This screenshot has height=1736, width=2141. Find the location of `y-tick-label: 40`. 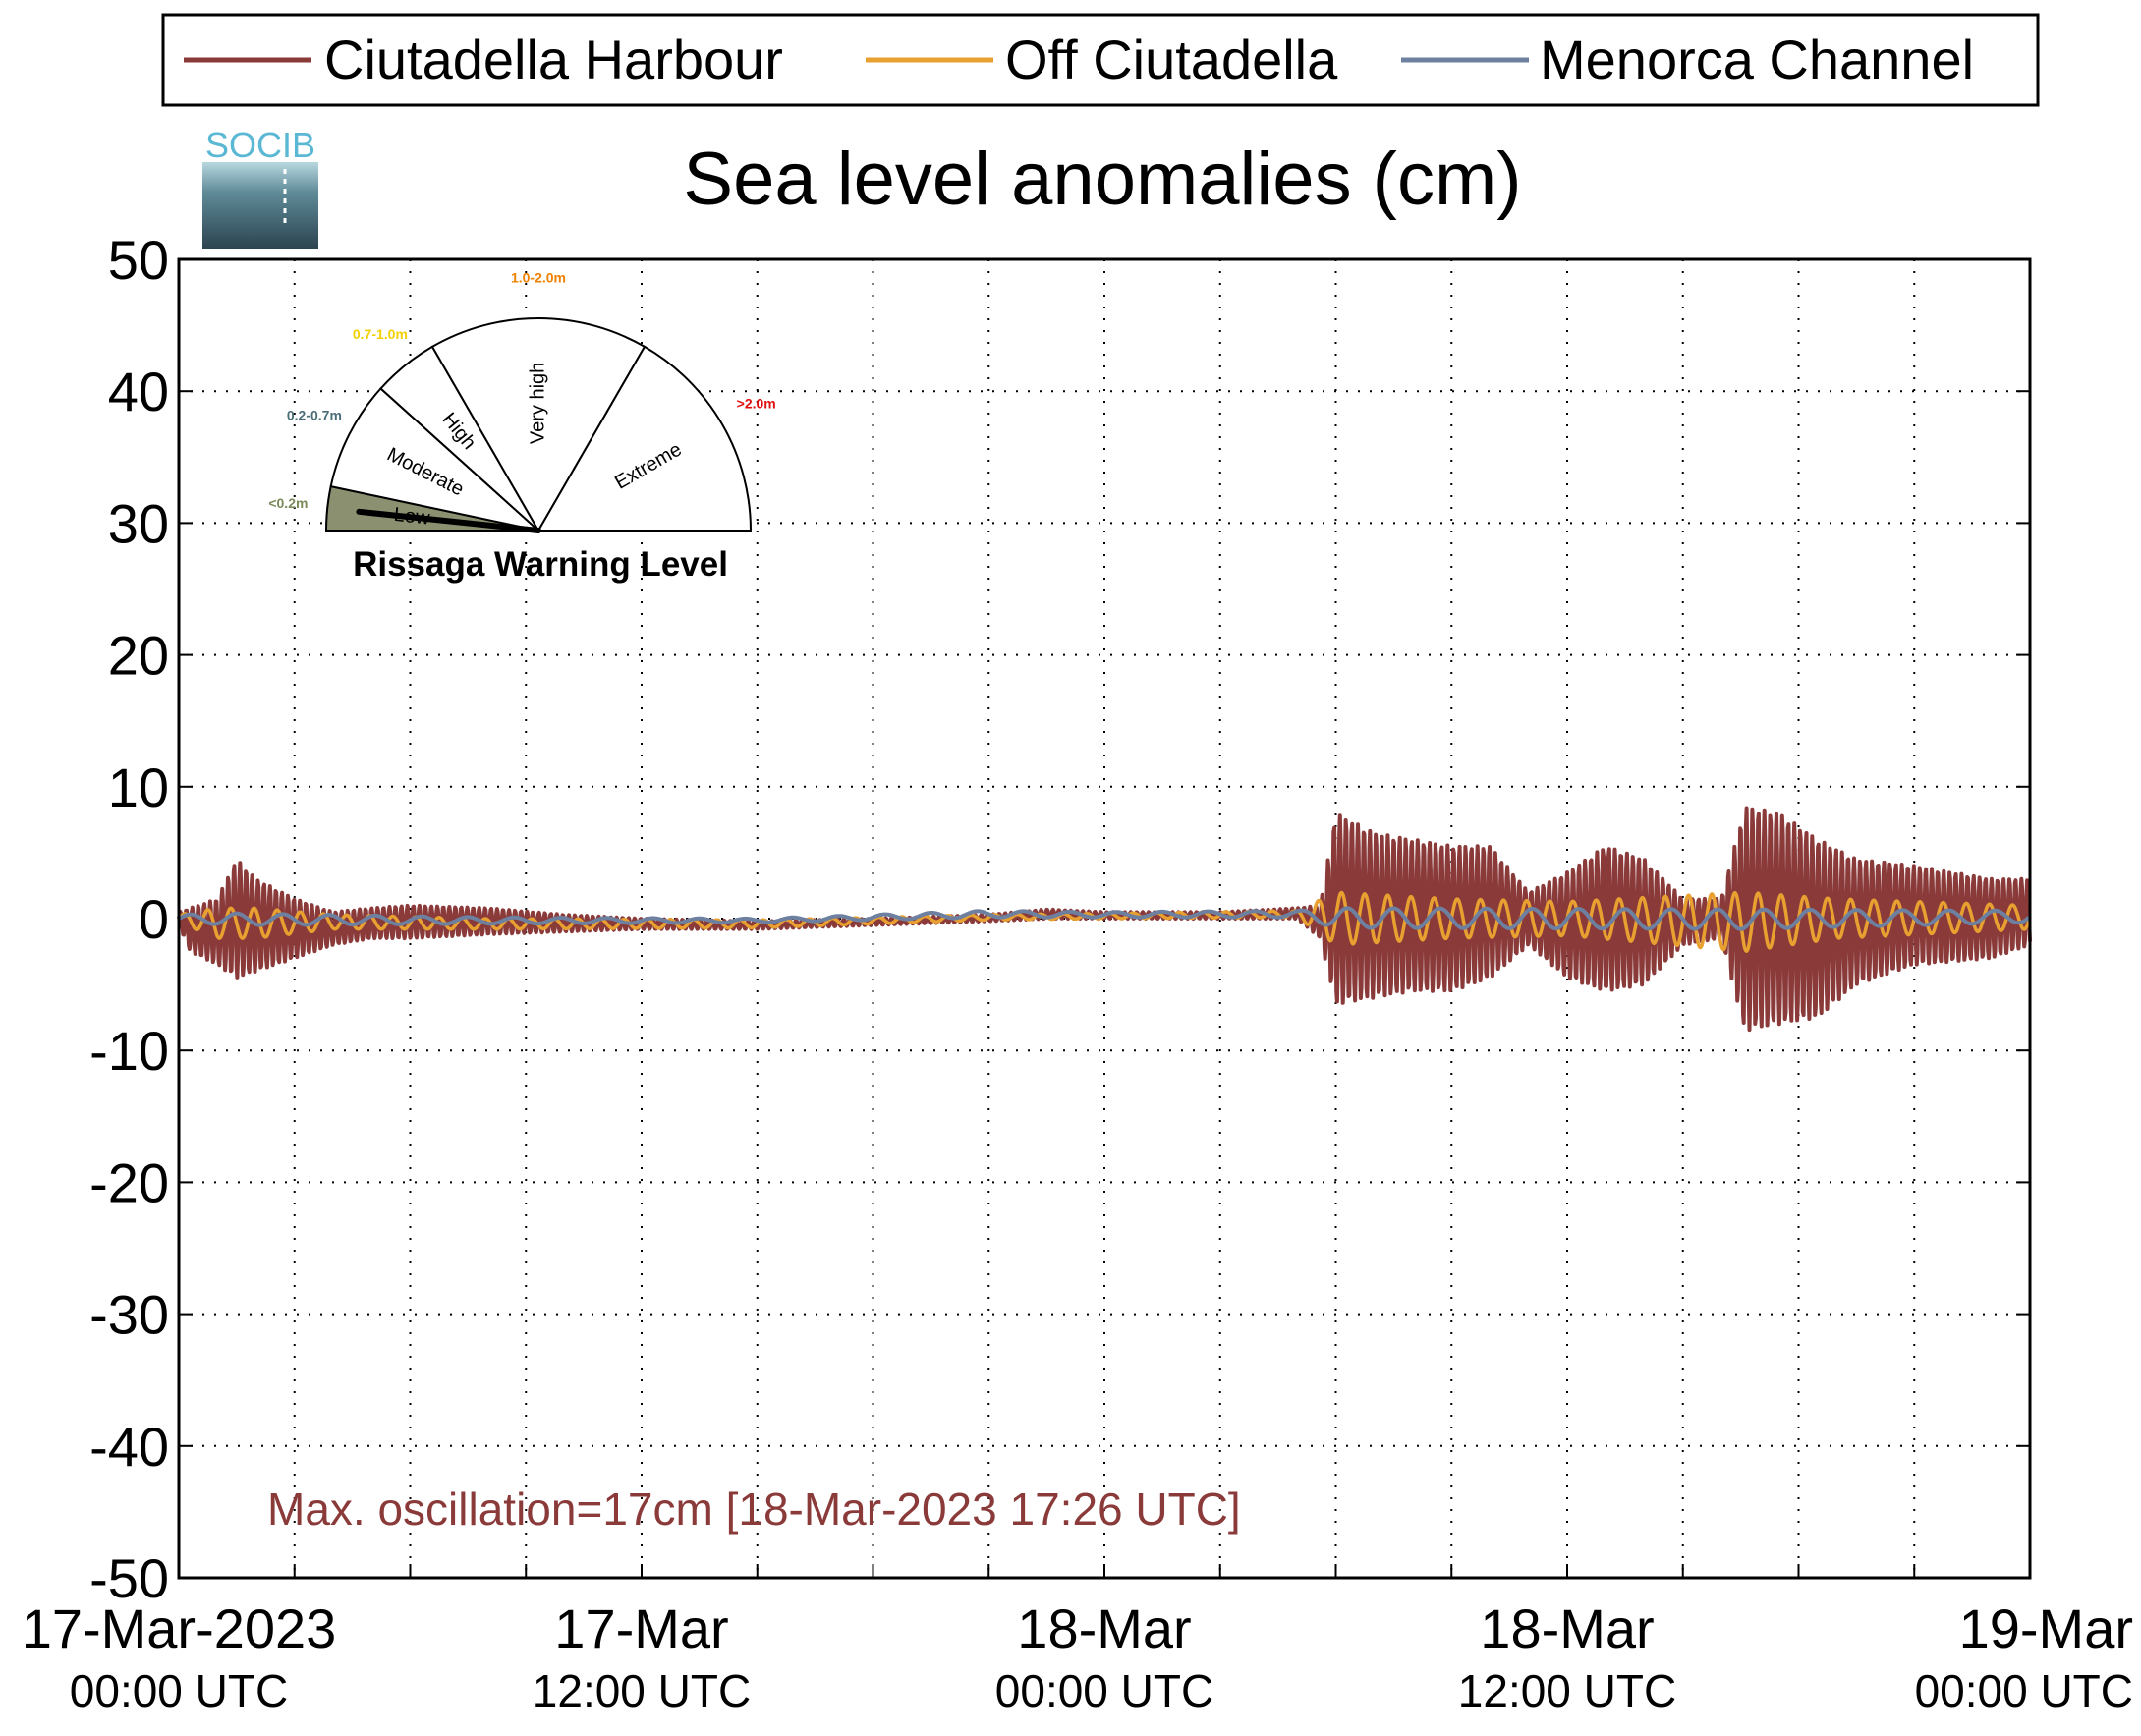

y-tick-label: 40 is located at coordinates (138, 391).